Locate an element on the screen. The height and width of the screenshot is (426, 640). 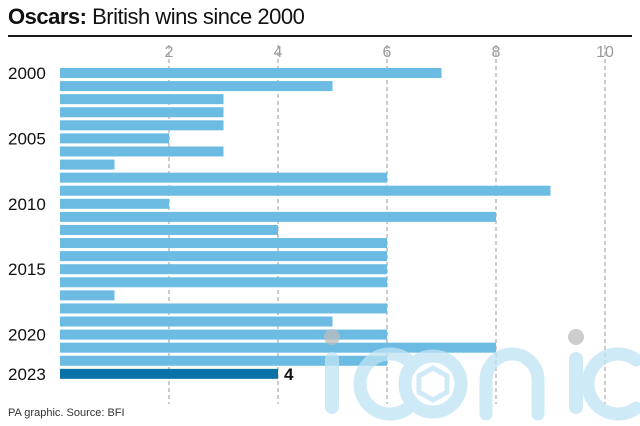
bar-2007 is located at coordinates (87, 164).